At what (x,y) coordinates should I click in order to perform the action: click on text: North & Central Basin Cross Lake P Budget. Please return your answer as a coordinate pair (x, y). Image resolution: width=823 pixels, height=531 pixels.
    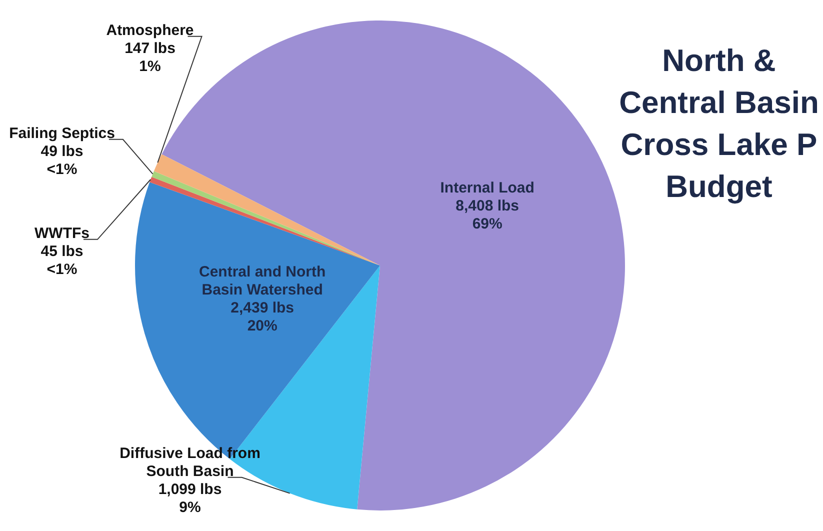
    Looking at the image, I should click on (719, 124).